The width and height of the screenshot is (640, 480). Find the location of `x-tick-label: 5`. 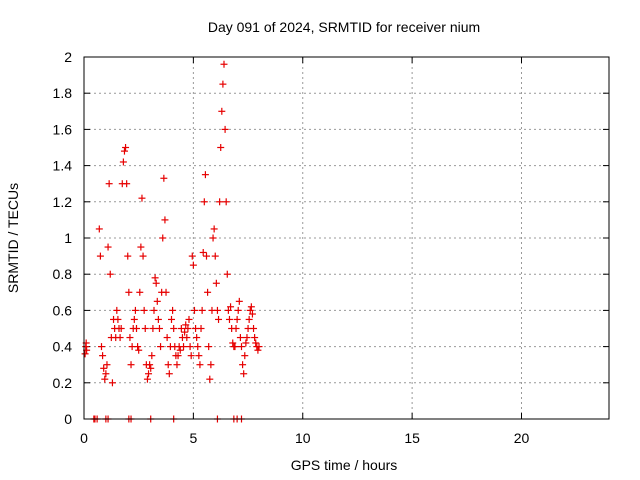

x-tick-label: 5 is located at coordinates (193, 438).